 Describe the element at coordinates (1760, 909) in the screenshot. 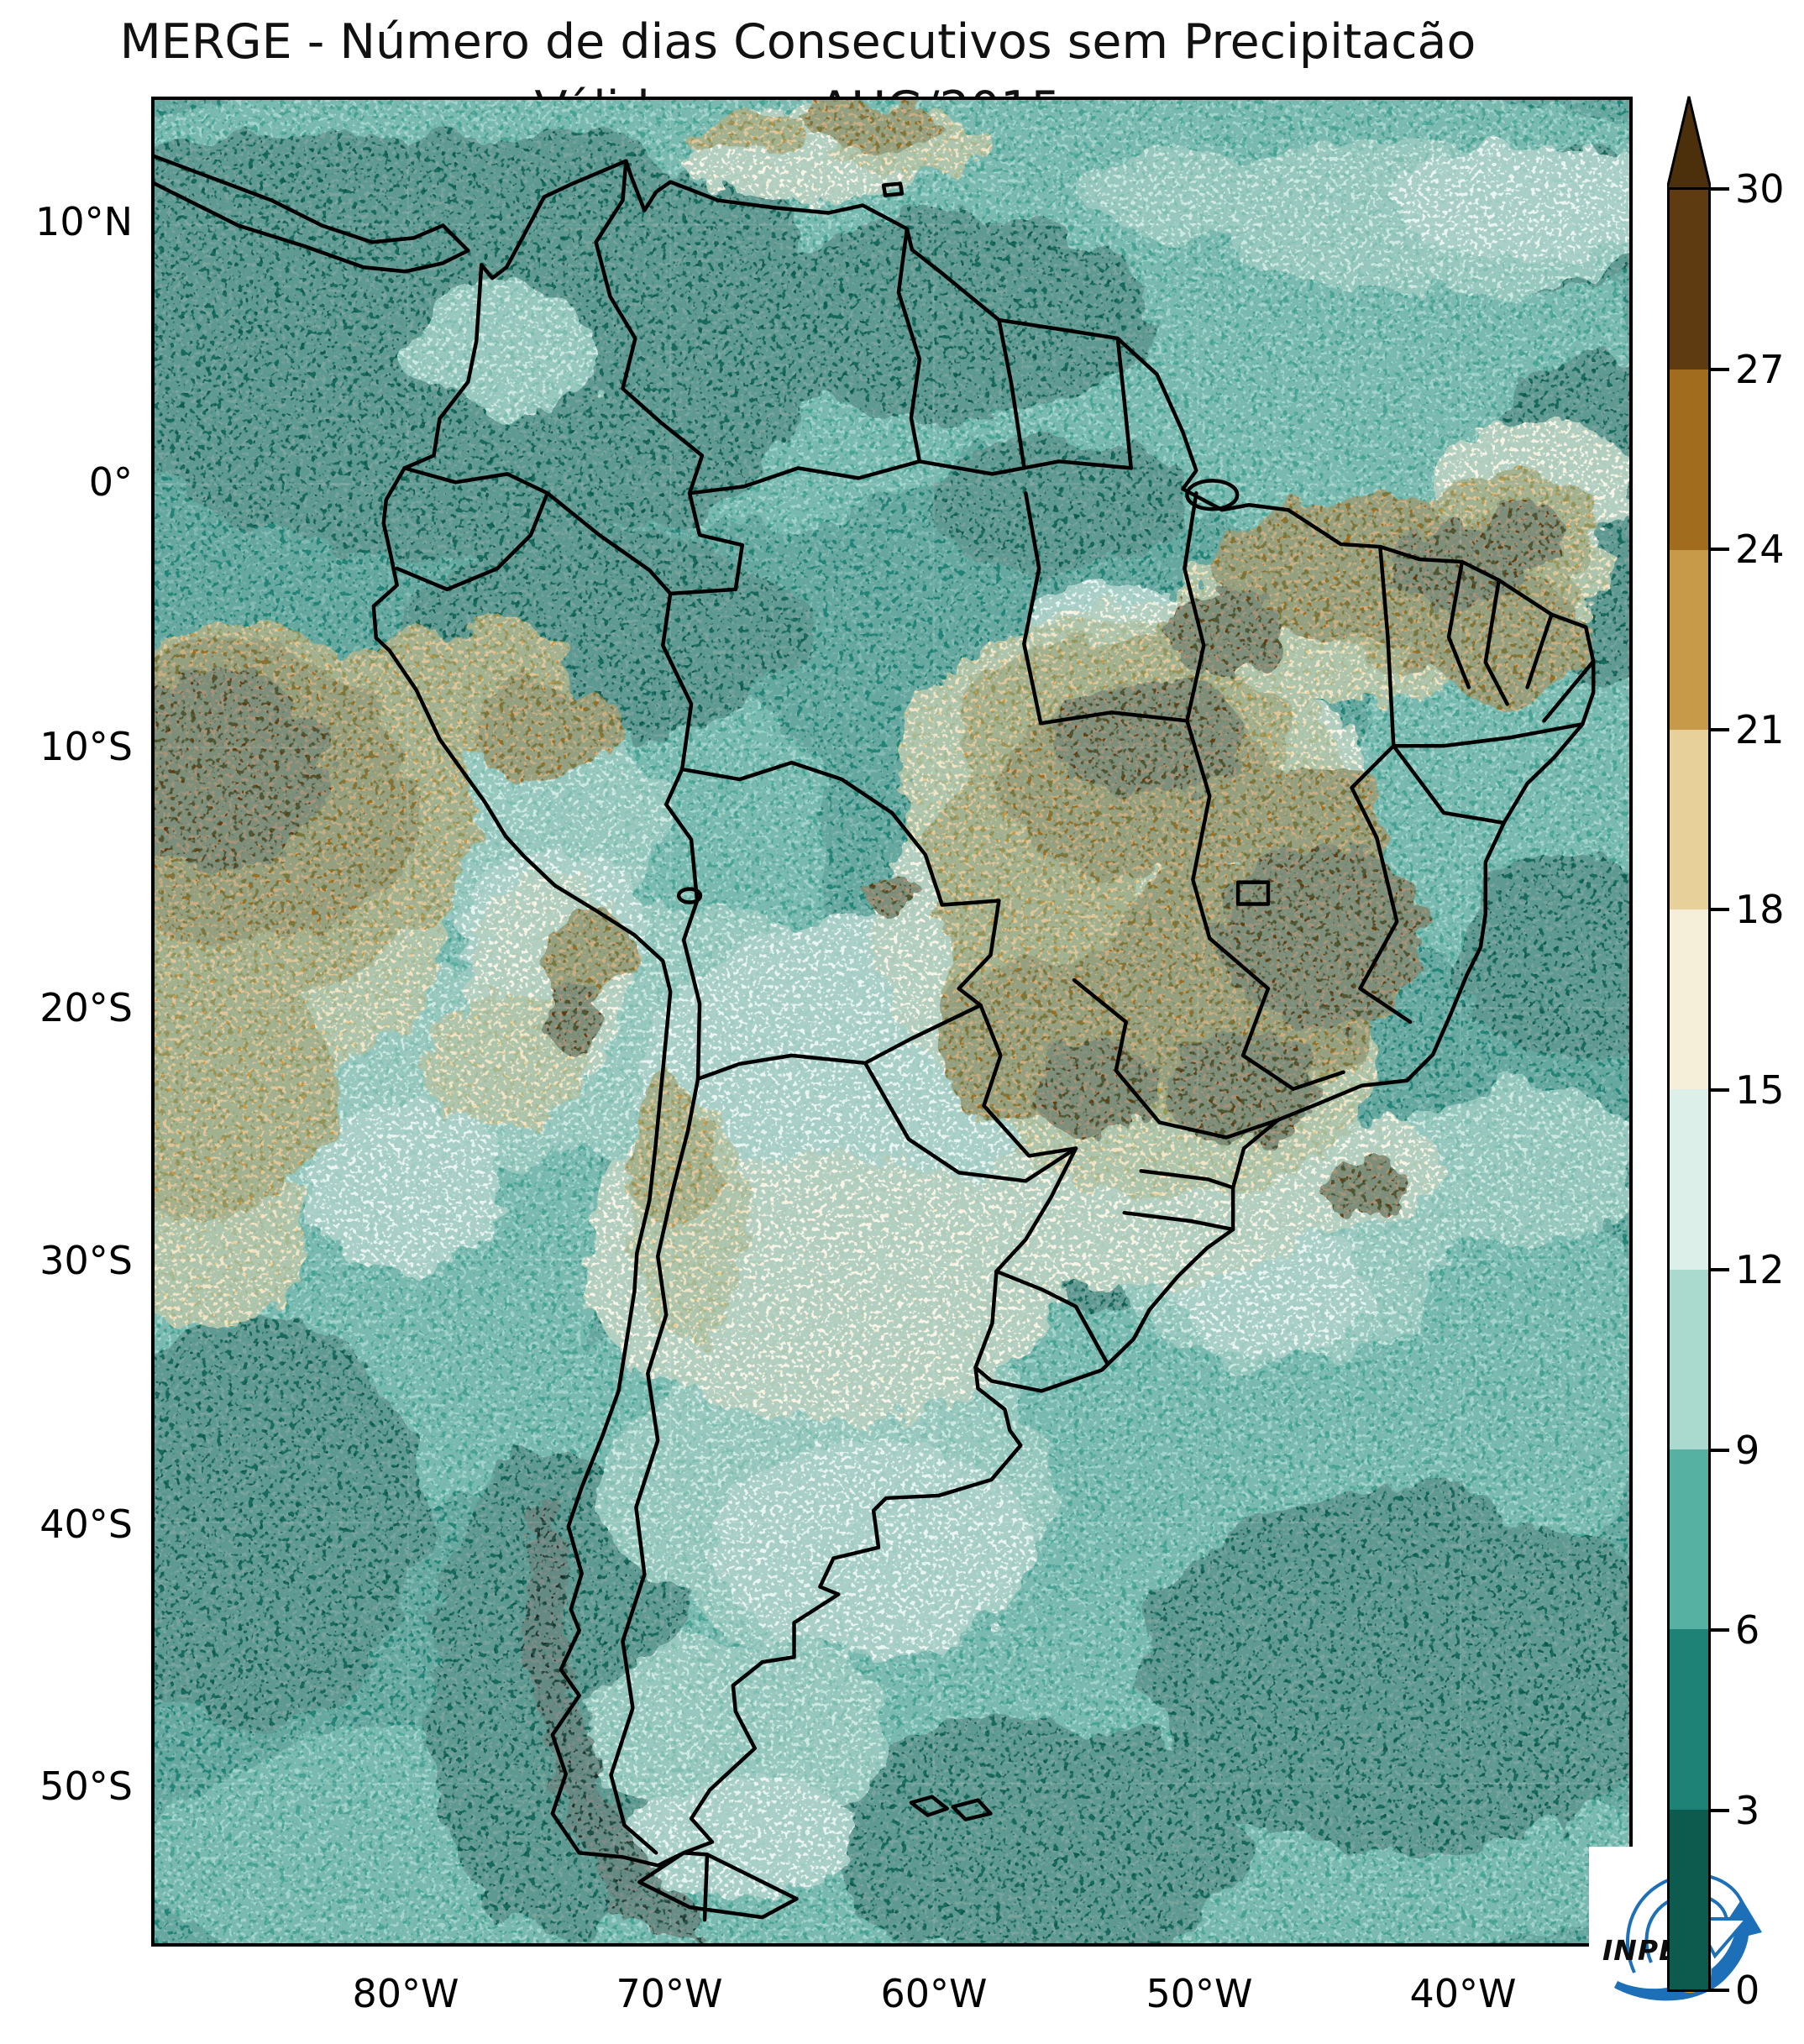

I see `colorbar-tick-18: 18` at that location.